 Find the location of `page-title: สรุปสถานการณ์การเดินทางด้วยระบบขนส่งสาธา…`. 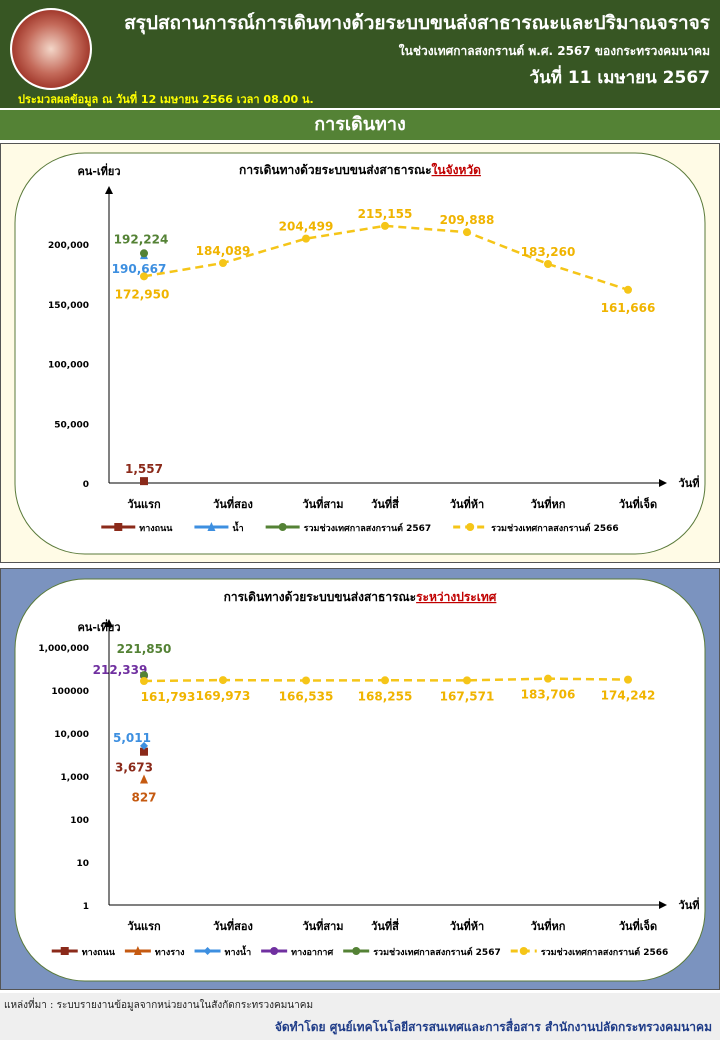

page-title: สรุปสถานการณ์การเดินทางด้วยระบบขนส่งสาธา… is located at coordinates (417, 23).